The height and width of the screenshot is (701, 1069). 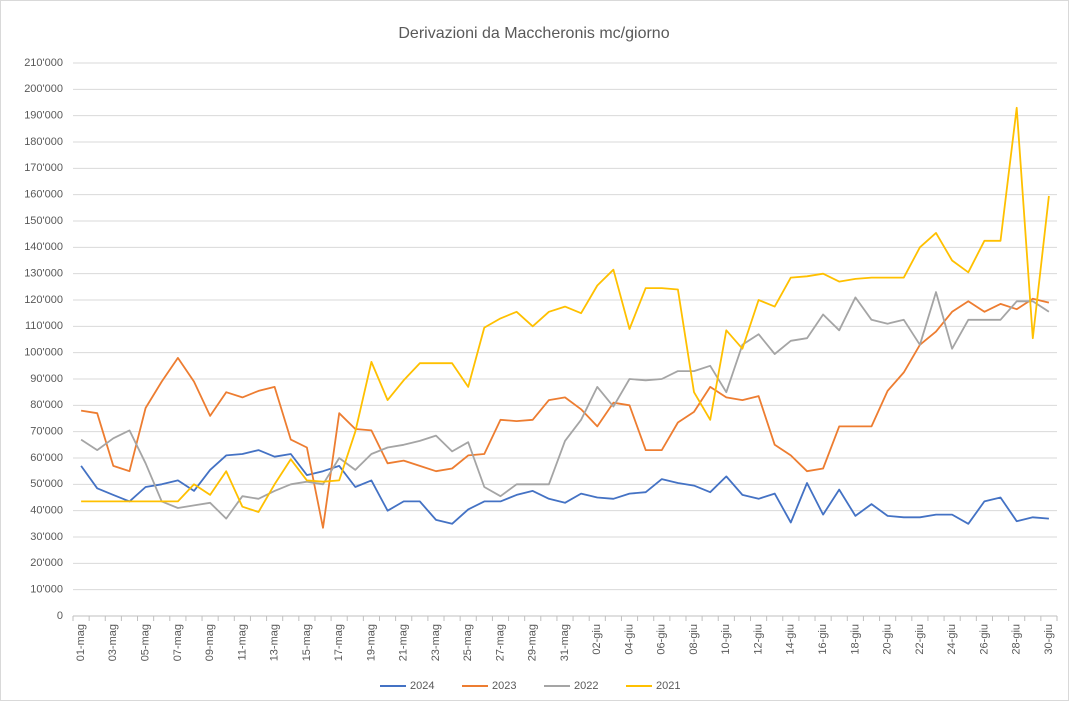 What do you see at coordinates (758, 639) in the screenshot?
I see `x-tick-label: 12-giu` at bounding box center [758, 639].